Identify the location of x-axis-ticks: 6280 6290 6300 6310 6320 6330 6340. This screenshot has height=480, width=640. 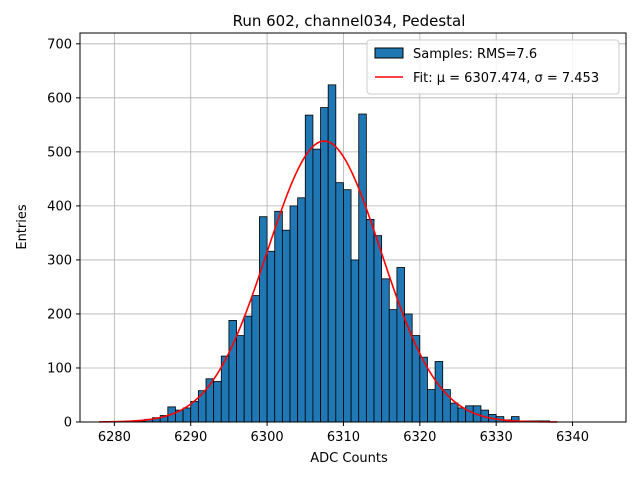
(343, 433).